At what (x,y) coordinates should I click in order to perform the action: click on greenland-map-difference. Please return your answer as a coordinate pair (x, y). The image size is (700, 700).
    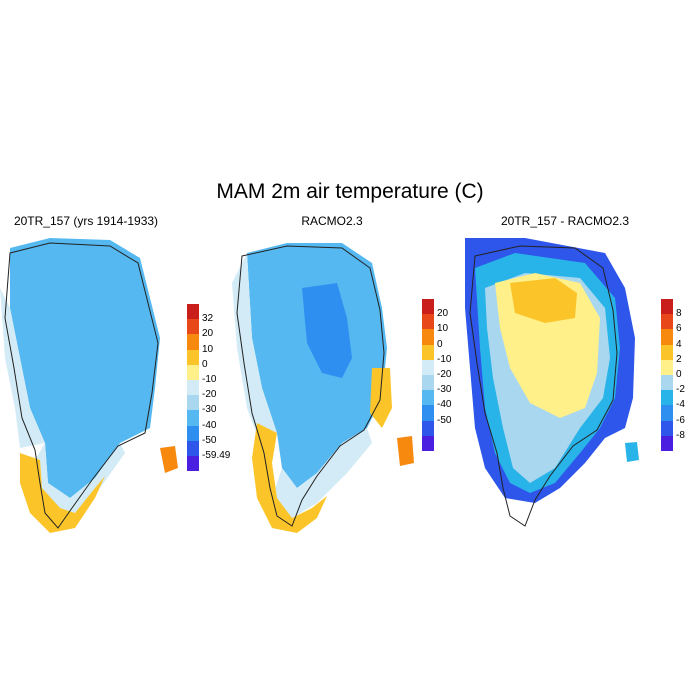
    Looking at the image, I should click on (552, 382).